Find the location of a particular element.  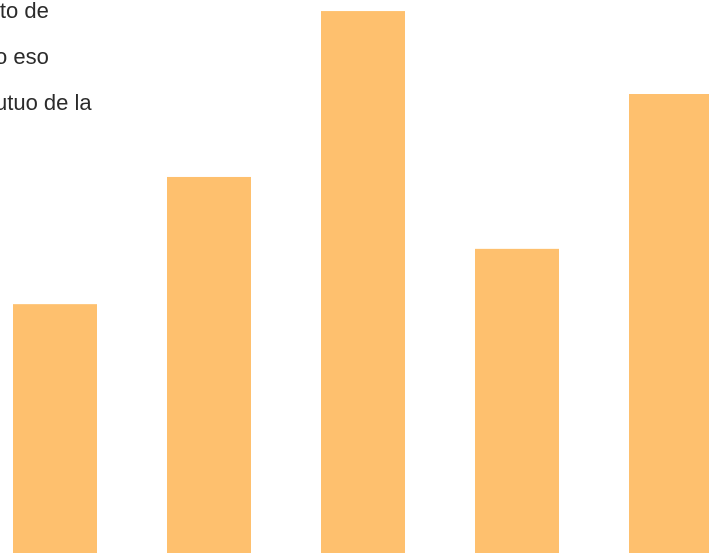

paragraph-line-1: ito de is located at coordinates (24, 11).